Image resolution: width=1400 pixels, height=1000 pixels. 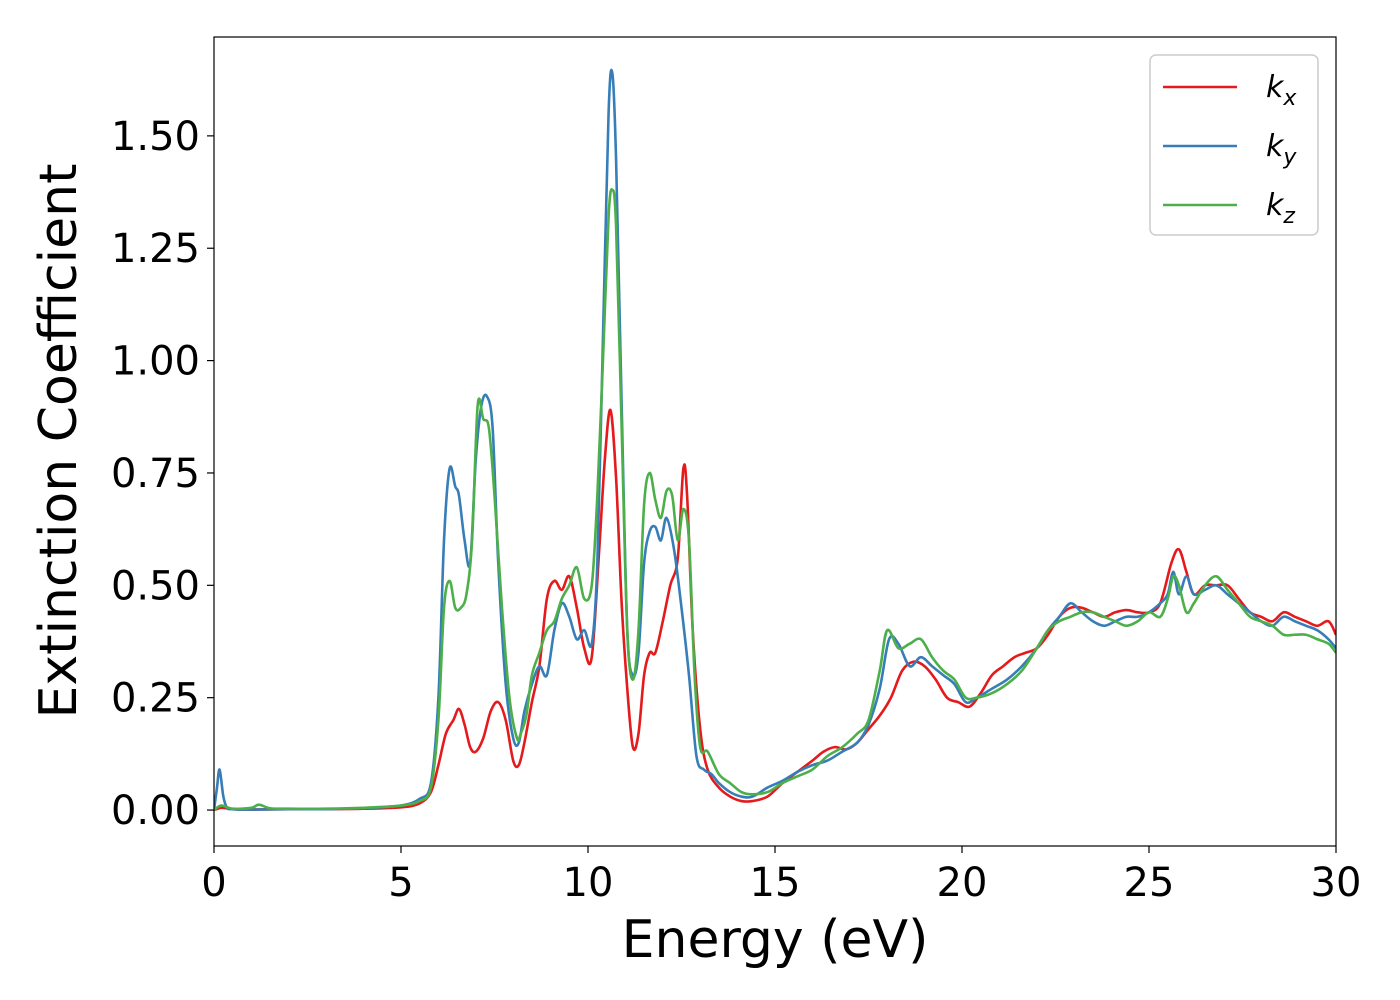 I want to click on x-tick-label: 0, so click(x=213, y=883).